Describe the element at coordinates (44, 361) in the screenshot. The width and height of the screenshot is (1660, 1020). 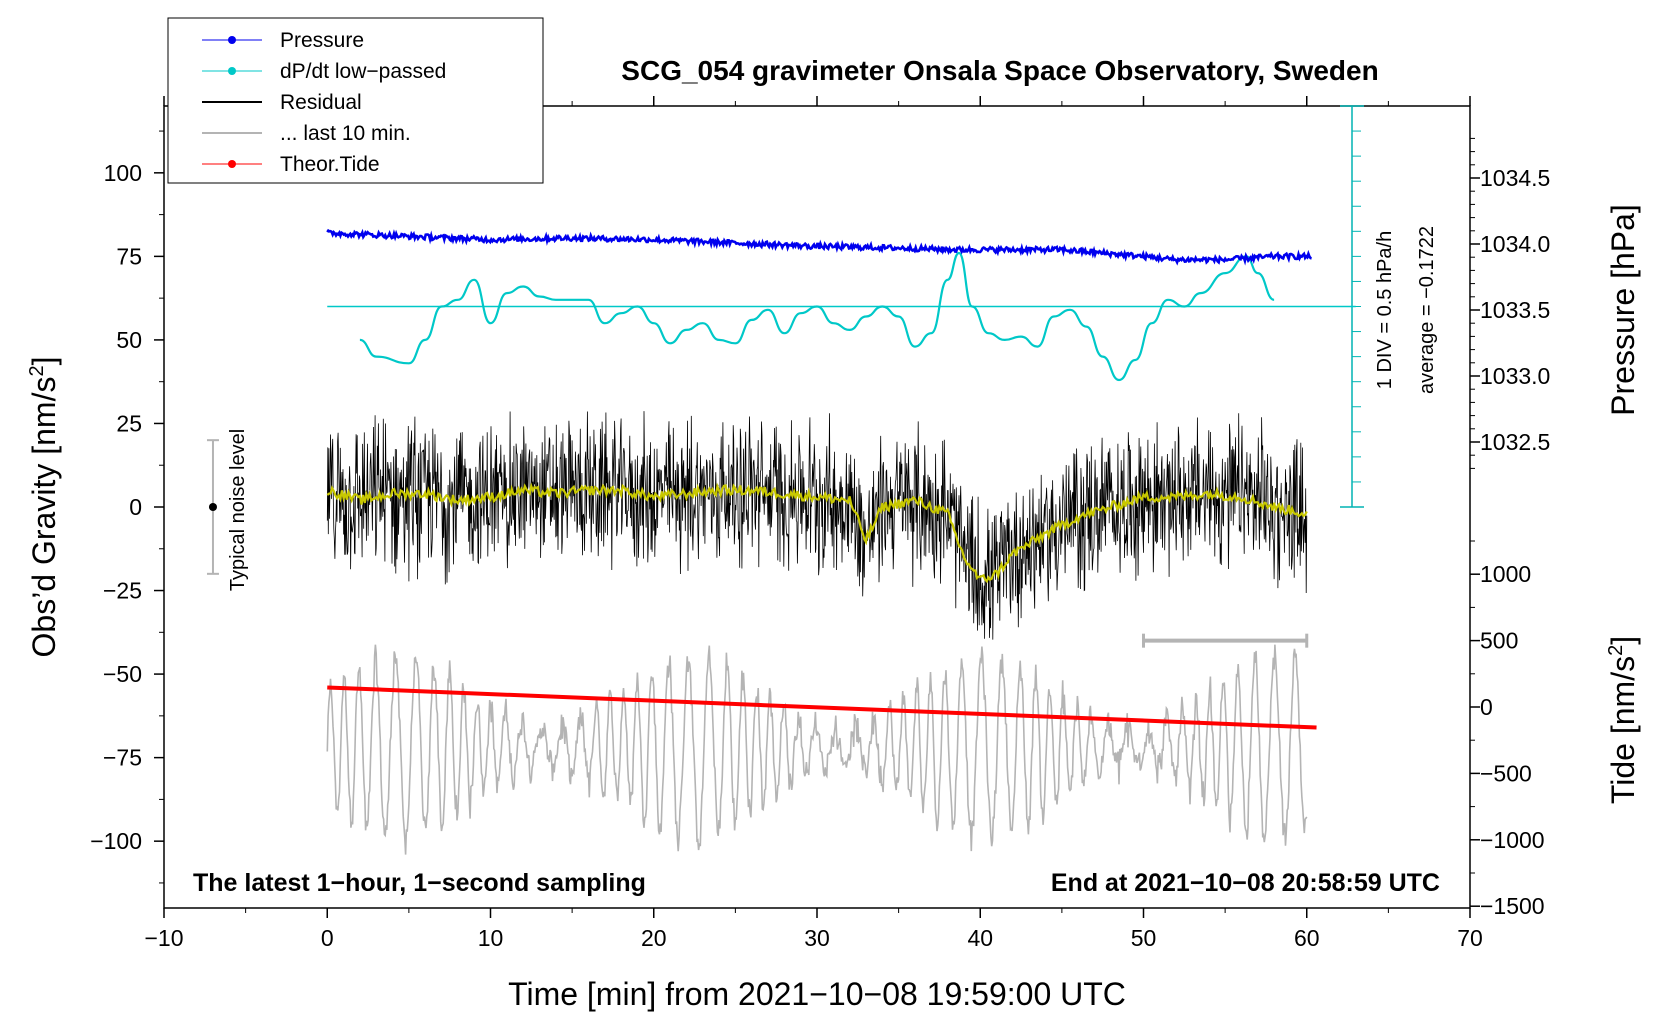
I see `y-left-label-end: ]` at that location.